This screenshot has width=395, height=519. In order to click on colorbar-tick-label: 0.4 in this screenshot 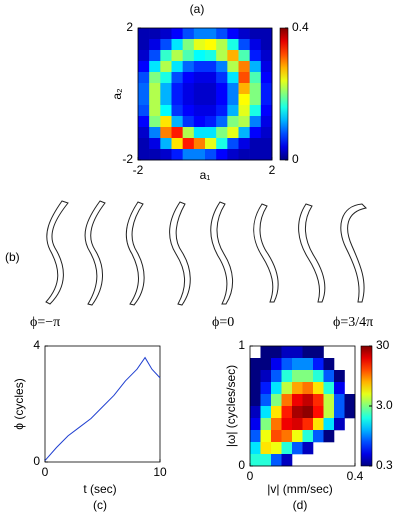, I will do `click(300, 27)`.